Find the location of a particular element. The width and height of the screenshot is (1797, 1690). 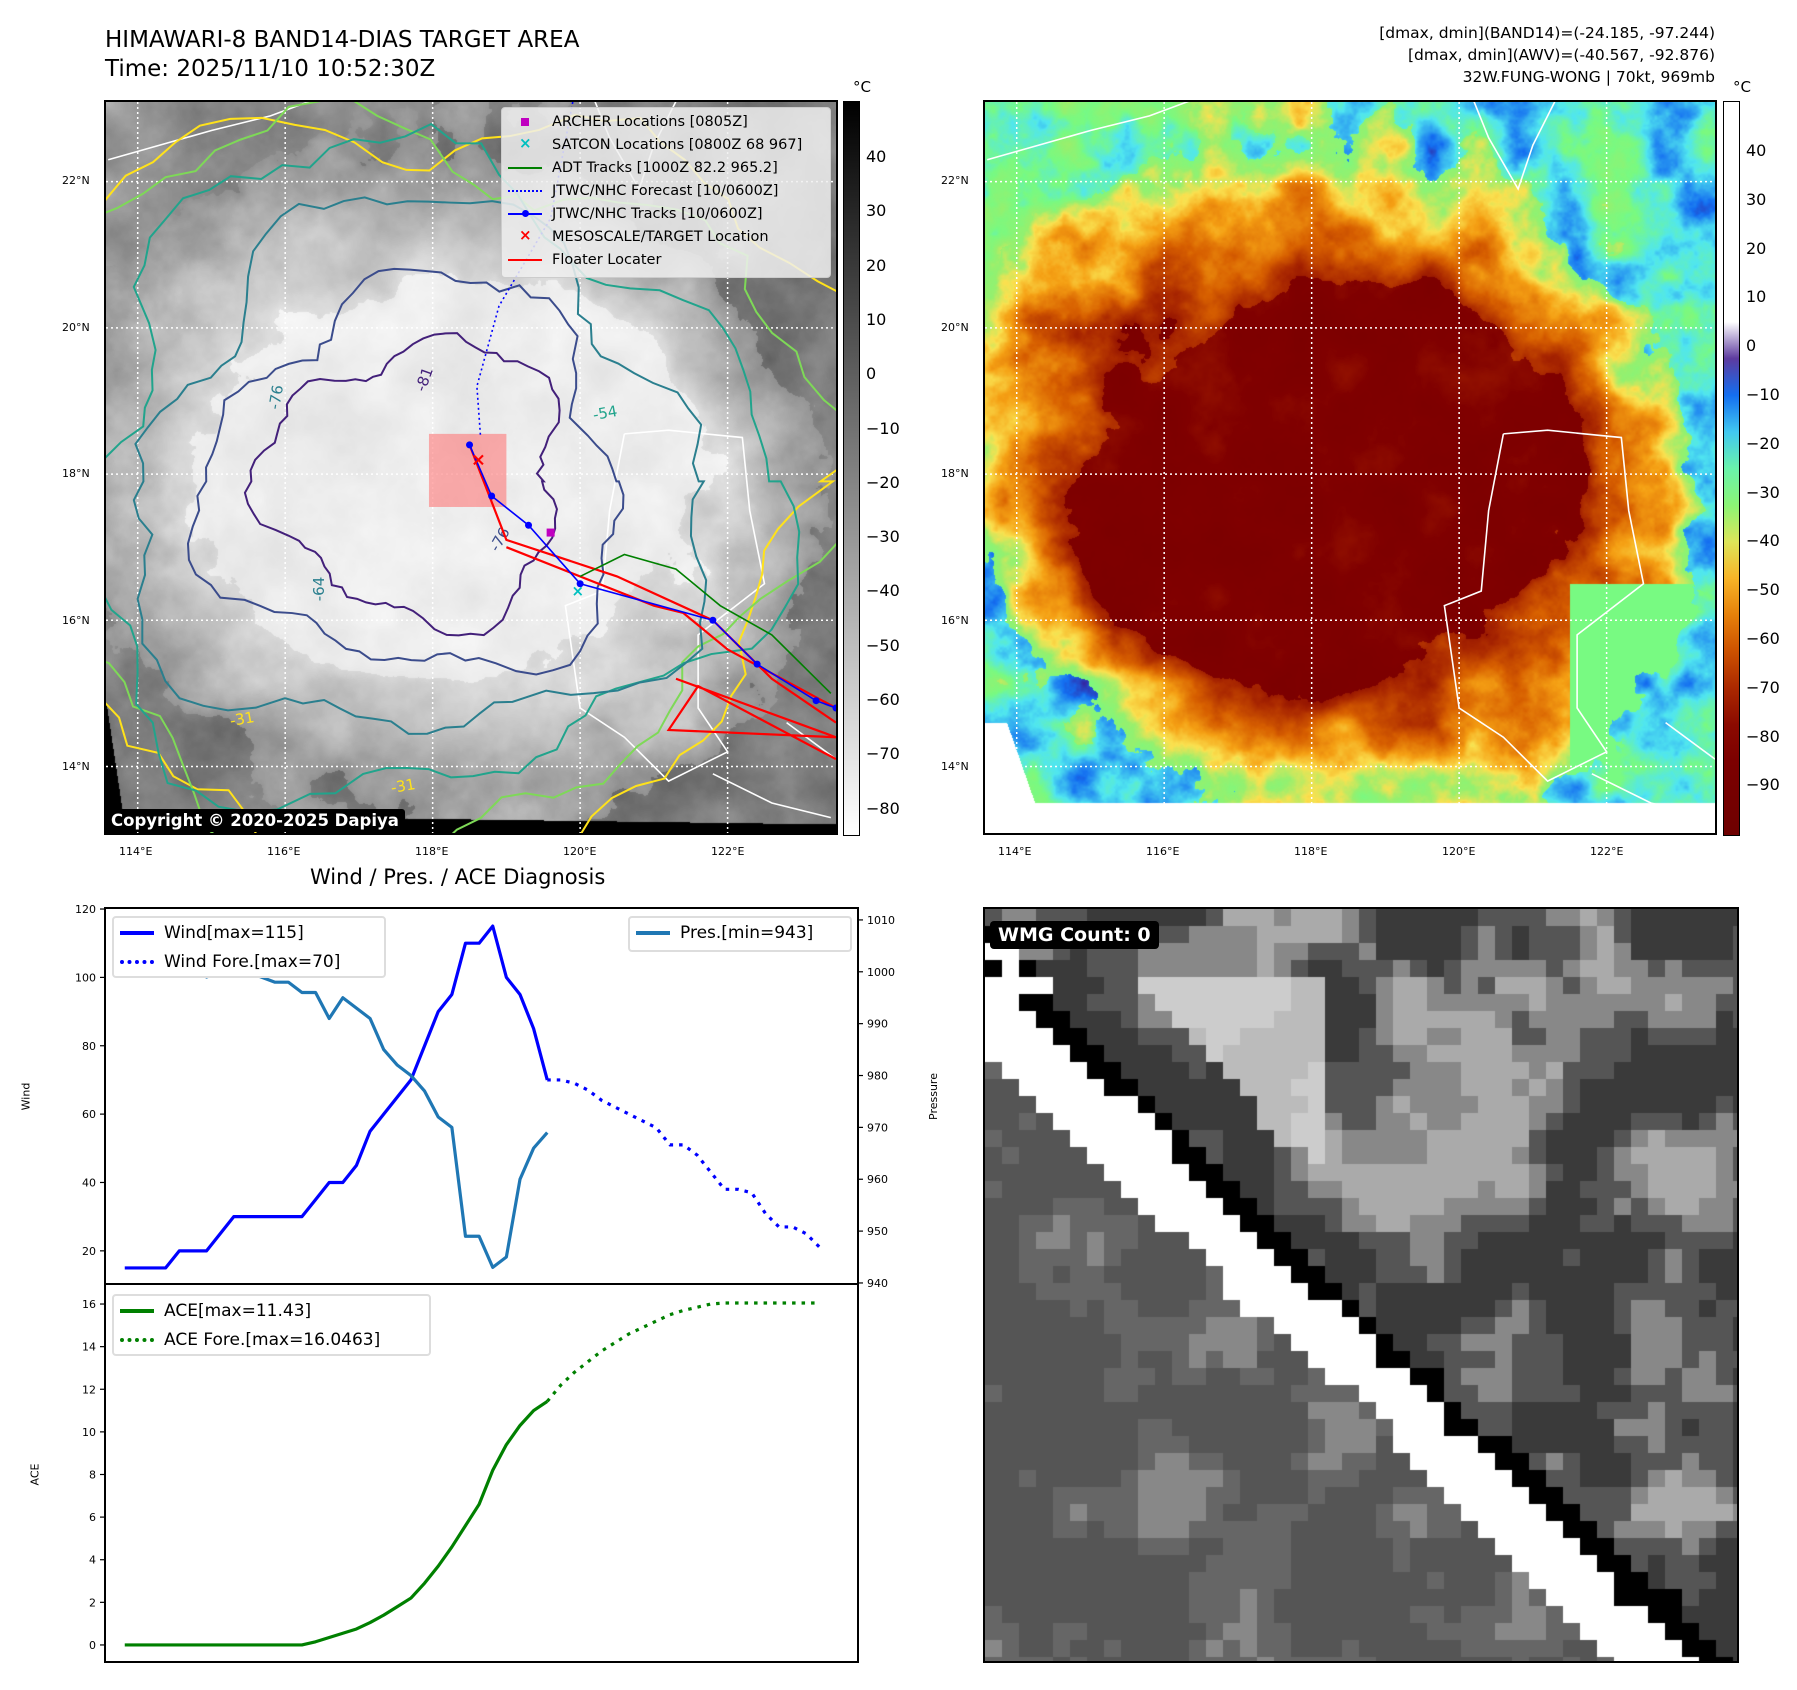

colorbar-tick-label: 10 is located at coordinates (1756, 297).